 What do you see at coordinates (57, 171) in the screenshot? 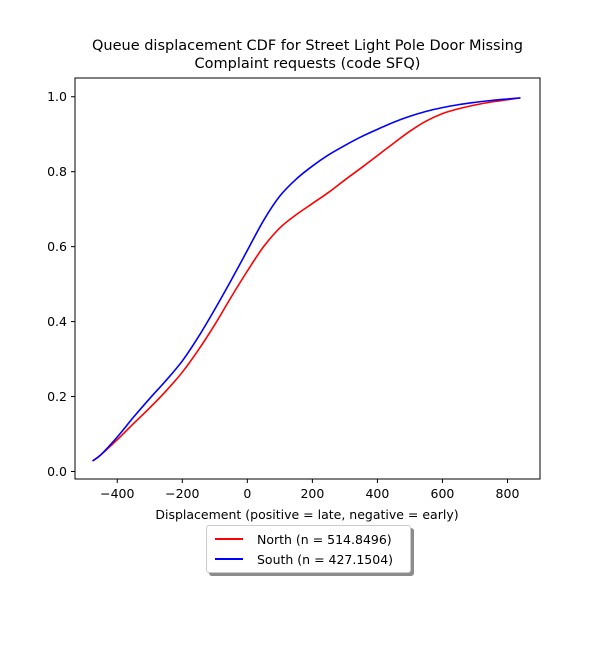
I see `y-tick-label: 0.8` at bounding box center [57, 171].